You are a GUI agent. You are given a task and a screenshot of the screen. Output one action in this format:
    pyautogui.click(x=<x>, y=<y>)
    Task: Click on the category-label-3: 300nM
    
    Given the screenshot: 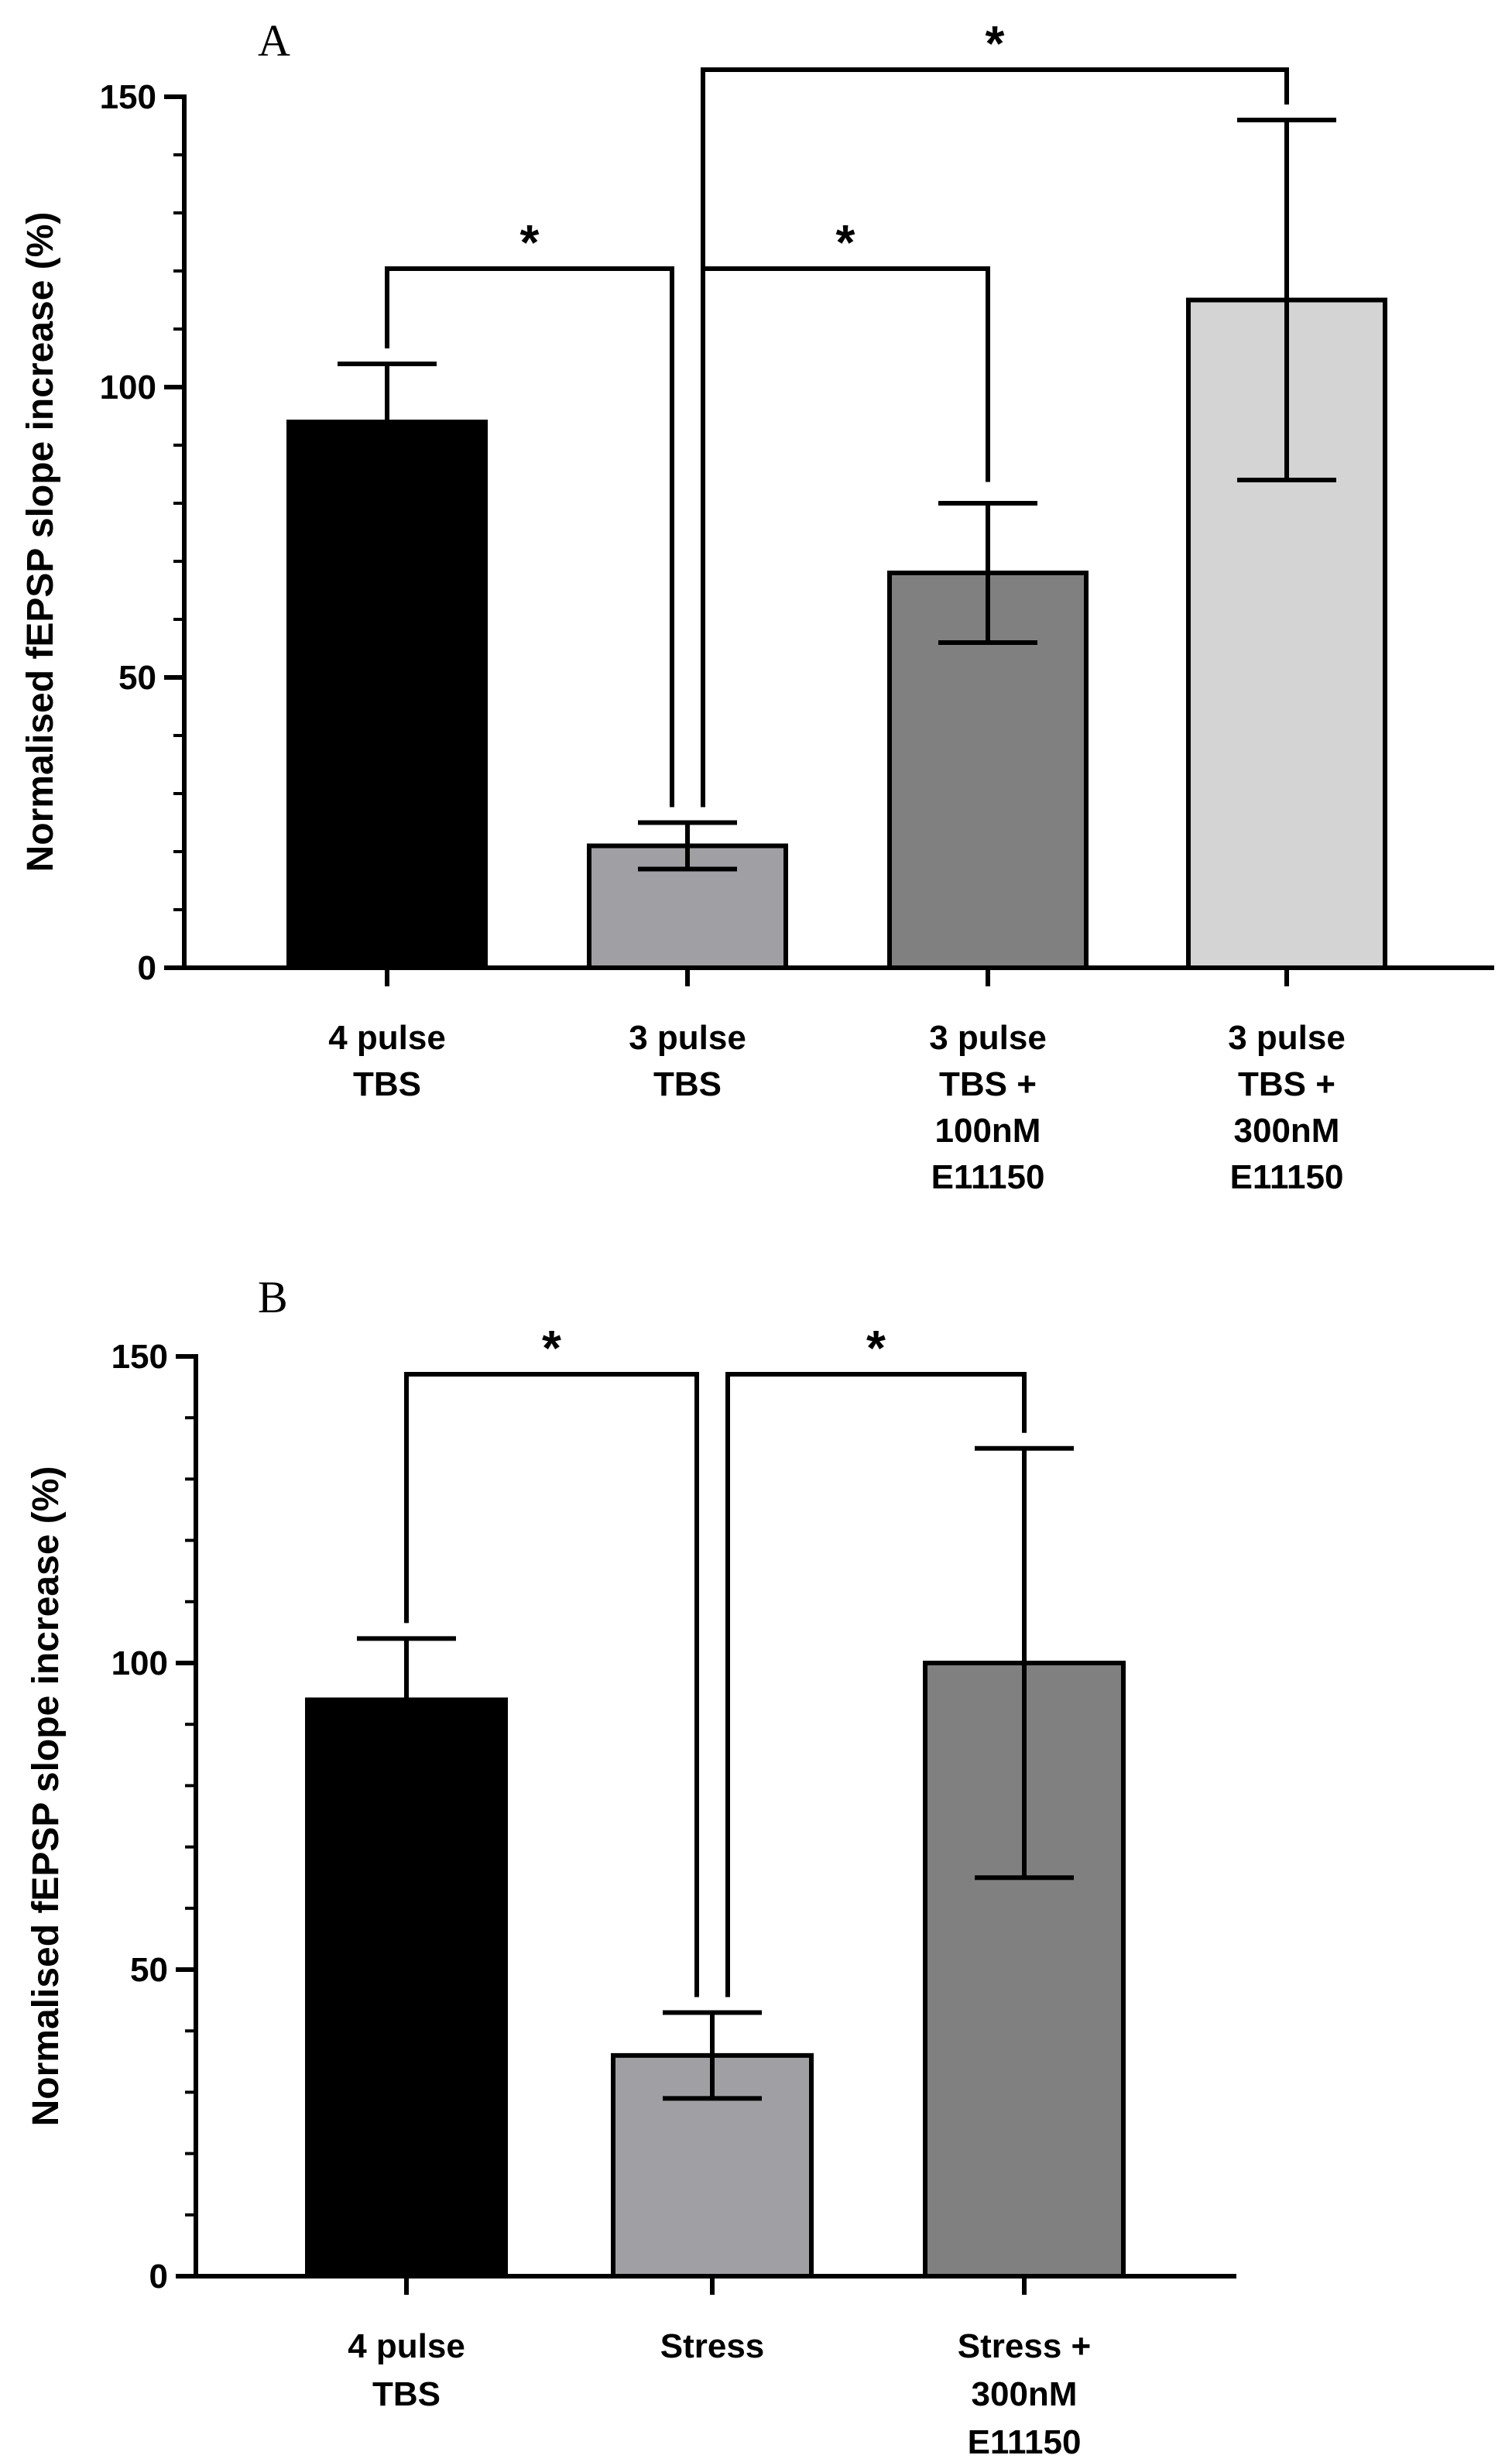 What is the action you would take?
    pyautogui.click(x=1025, y=2394)
    